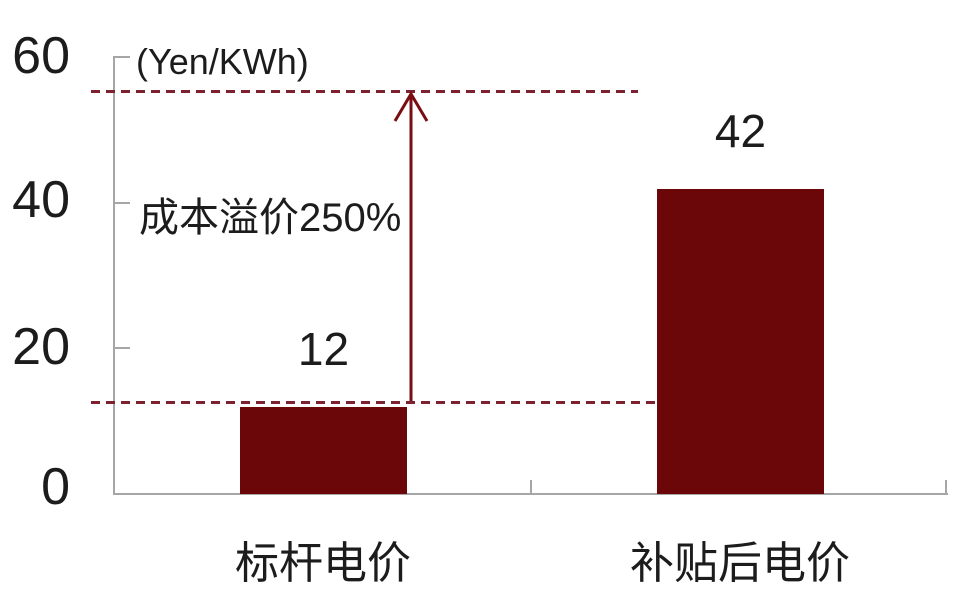  What do you see at coordinates (373, 402) in the screenshot?
I see `dashed-guide-lower` at bounding box center [373, 402].